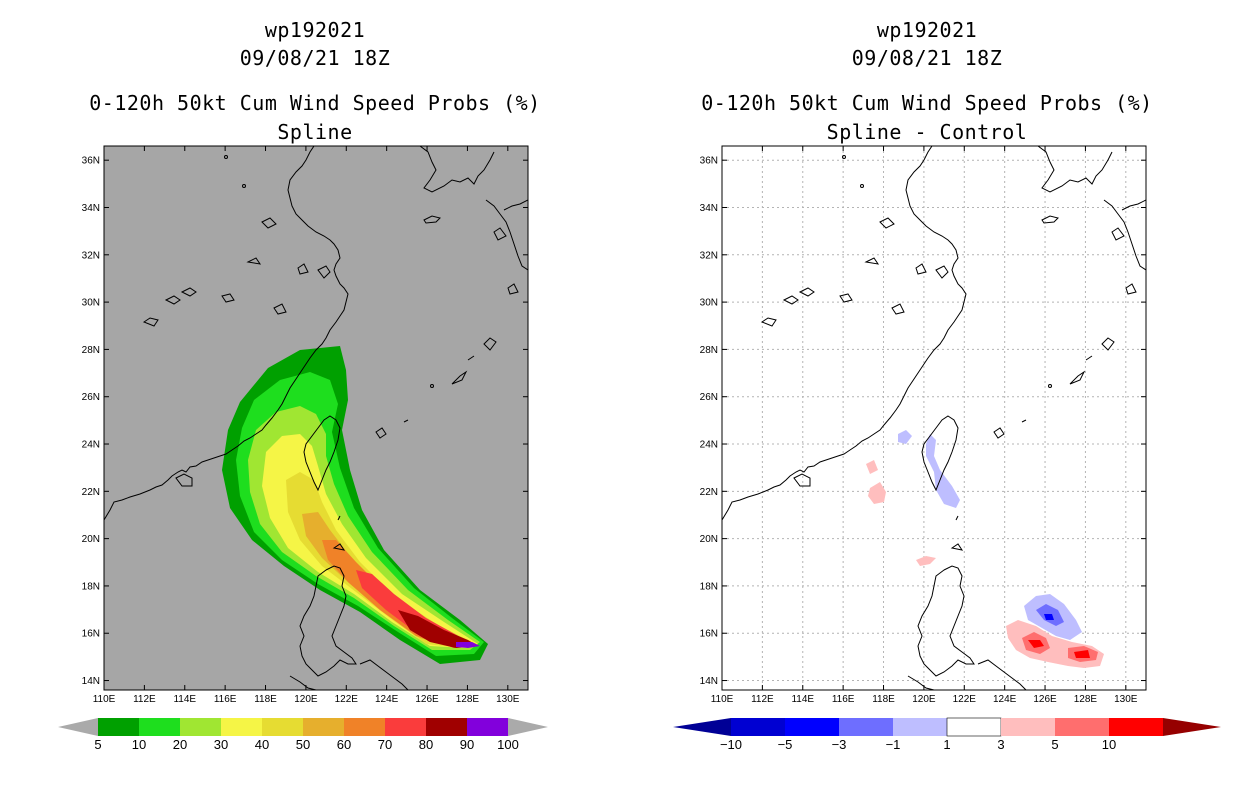 Image resolution: width=1236 pixels, height=800 pixels. Describe the element at coordinates (1049, 617) in the screenshot. I see `diff-minus5-patch` at that location.